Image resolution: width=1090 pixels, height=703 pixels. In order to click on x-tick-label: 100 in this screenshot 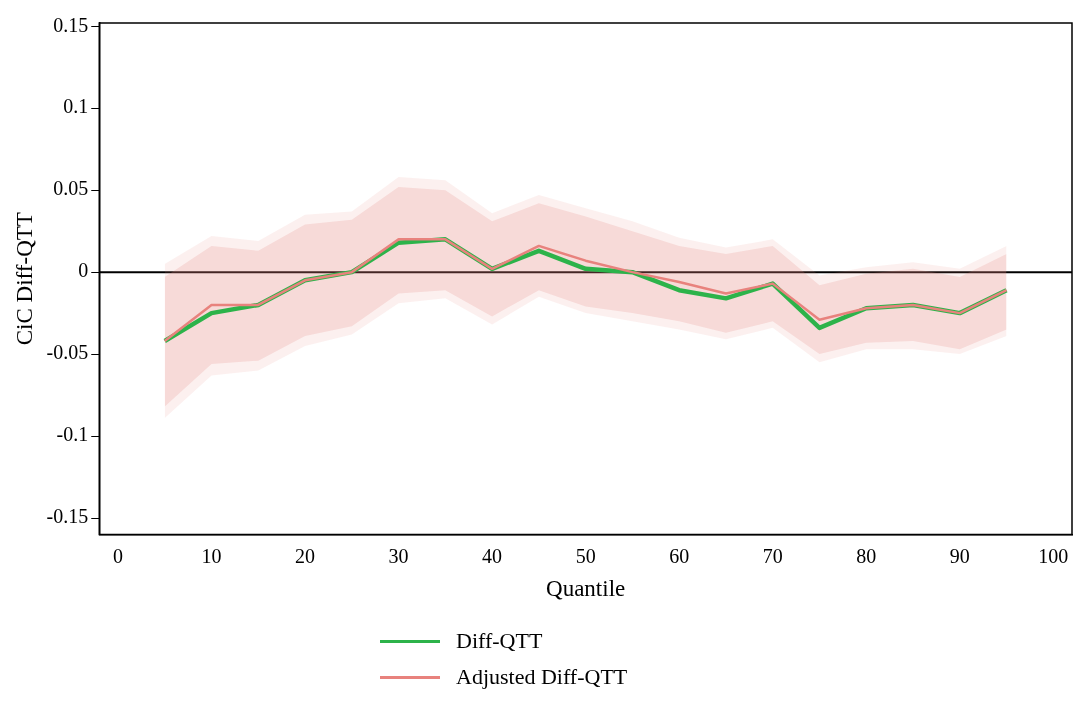, I will do `click(1053, 555)`.